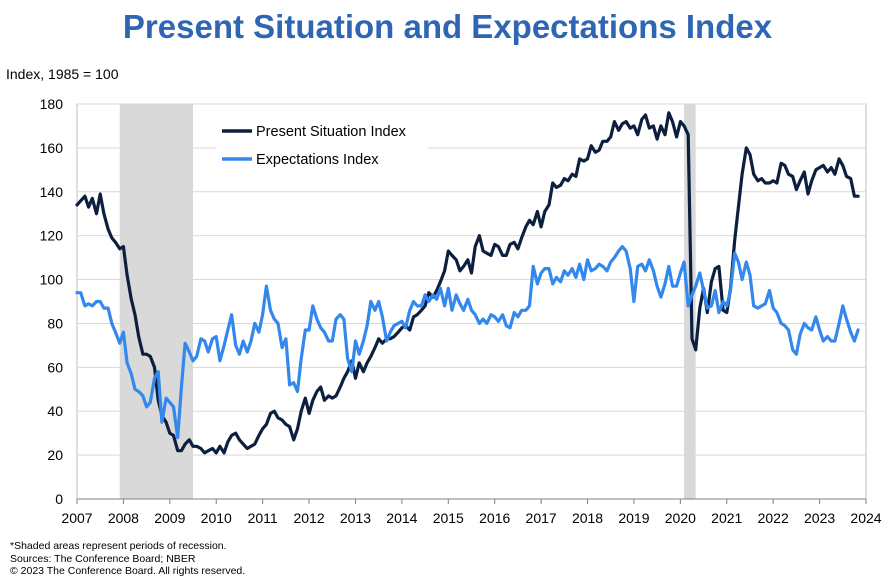 Image resolution: width=895 pixels, height=578 pixels. Describe the element at coordinates (52, 280) in the screenshot. I see `y-tick-label: 100` at that location.